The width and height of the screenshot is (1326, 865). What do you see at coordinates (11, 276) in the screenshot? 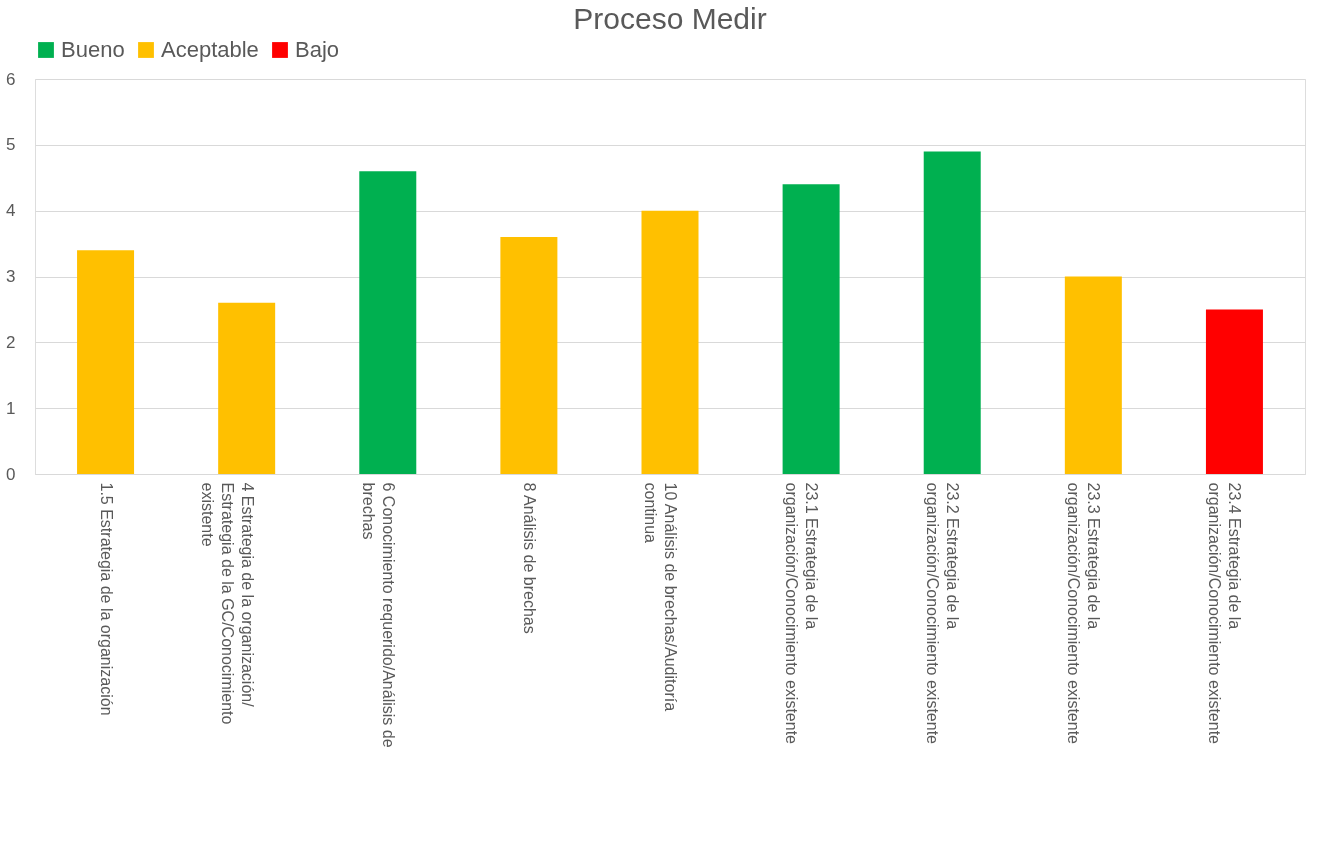
I see `y-tick-label: 3` at bounding box center [11, 276].